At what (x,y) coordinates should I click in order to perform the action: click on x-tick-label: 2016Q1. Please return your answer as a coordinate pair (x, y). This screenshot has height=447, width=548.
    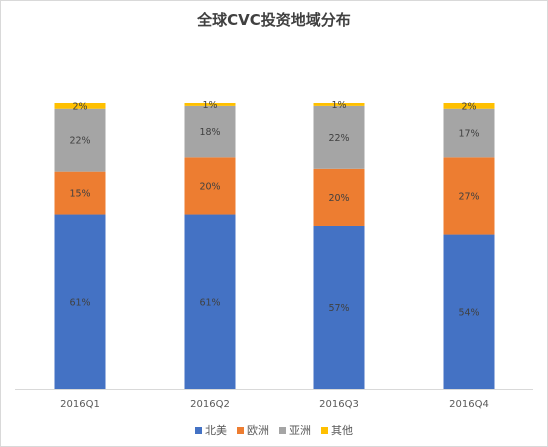
    Looking at the image, I should click on (80, 404).